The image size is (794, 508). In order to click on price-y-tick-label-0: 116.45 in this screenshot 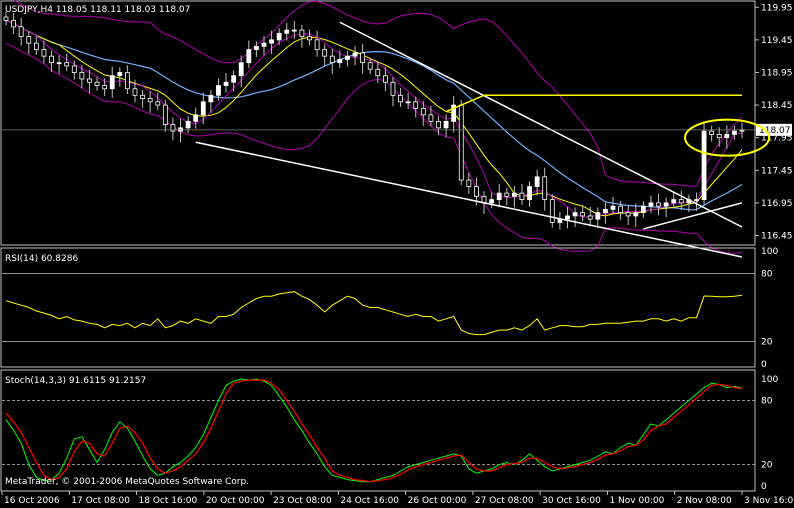, I will do `click(777, 236)`.